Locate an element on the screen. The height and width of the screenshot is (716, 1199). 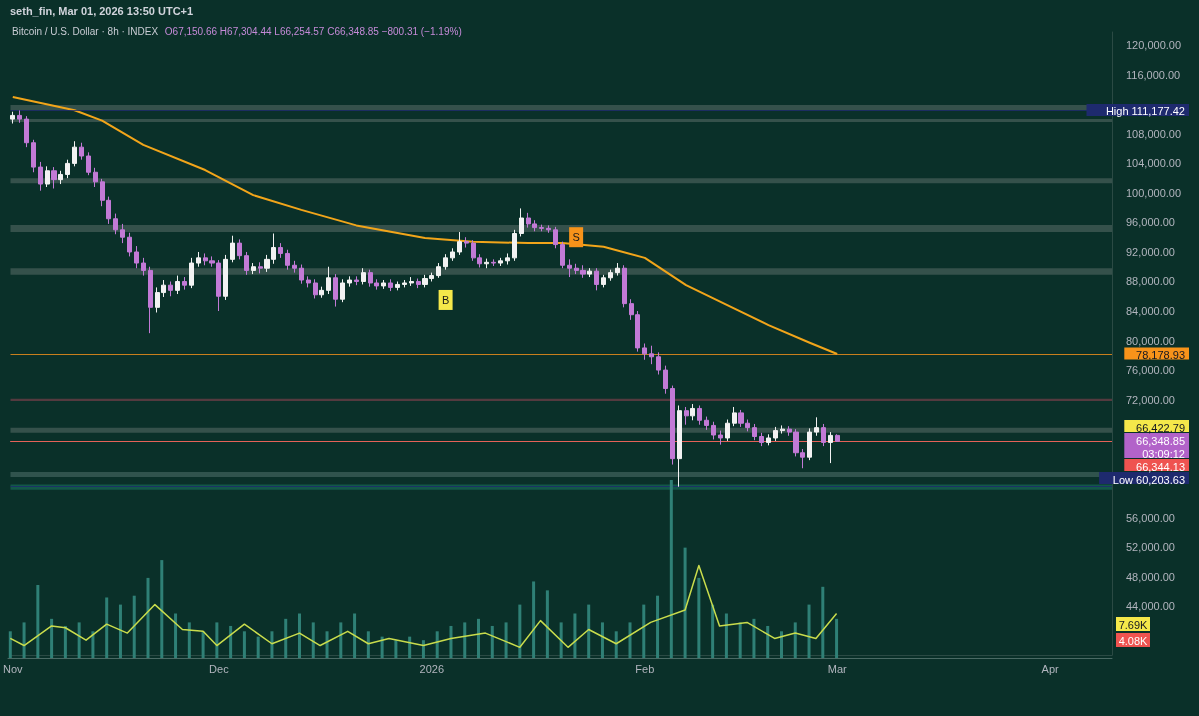
ref-line-label: Low 60,203.63 is located at coordinates (1148, 479).